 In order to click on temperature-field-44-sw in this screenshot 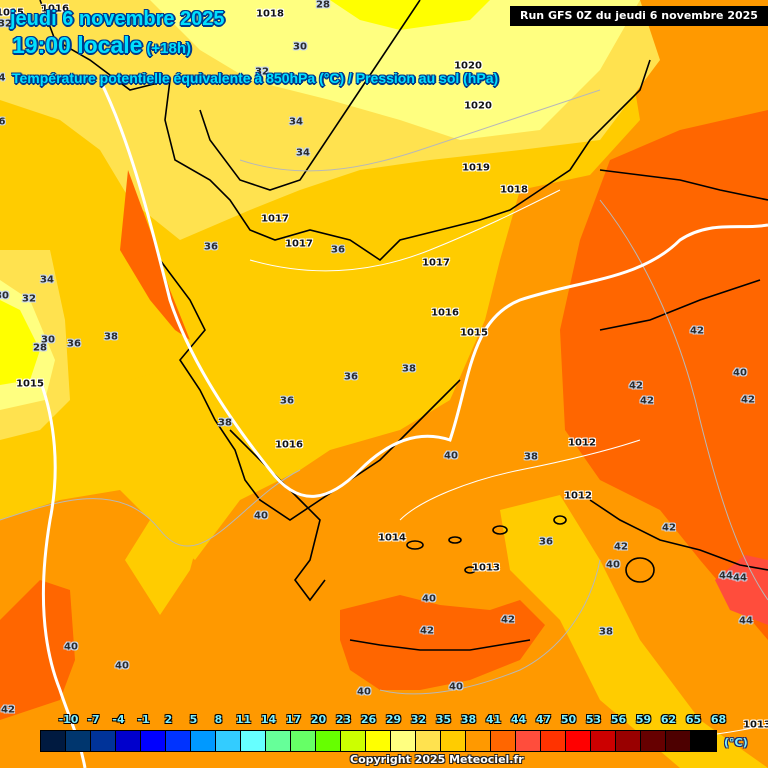, I will do `click(37, 650)`.